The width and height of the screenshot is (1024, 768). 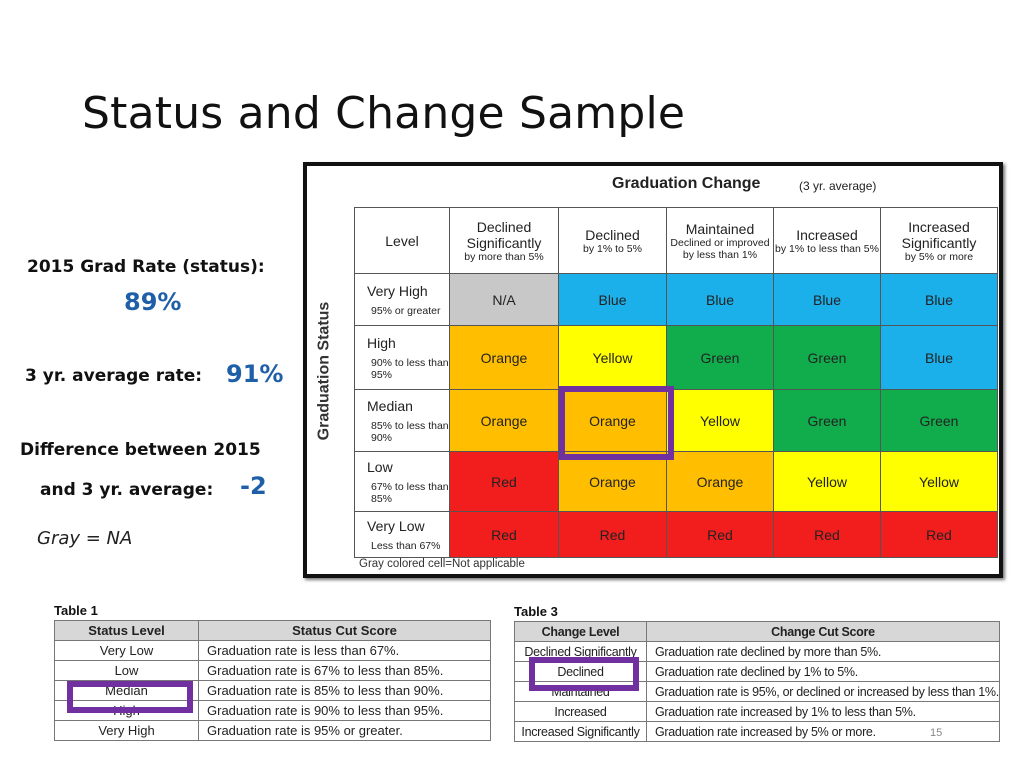 I want to click on corner-header: Level, so click(x=402, y=240).